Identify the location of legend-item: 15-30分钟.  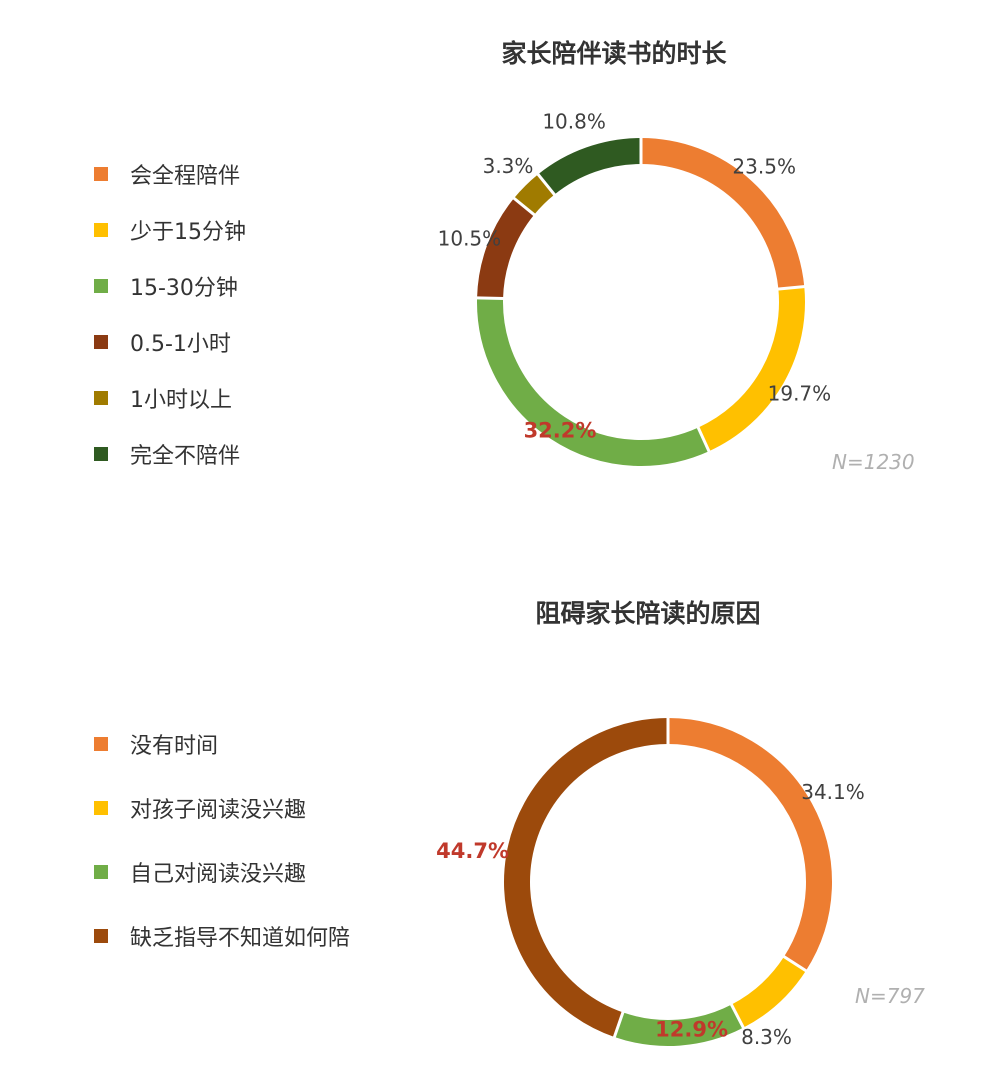
(170, 286).